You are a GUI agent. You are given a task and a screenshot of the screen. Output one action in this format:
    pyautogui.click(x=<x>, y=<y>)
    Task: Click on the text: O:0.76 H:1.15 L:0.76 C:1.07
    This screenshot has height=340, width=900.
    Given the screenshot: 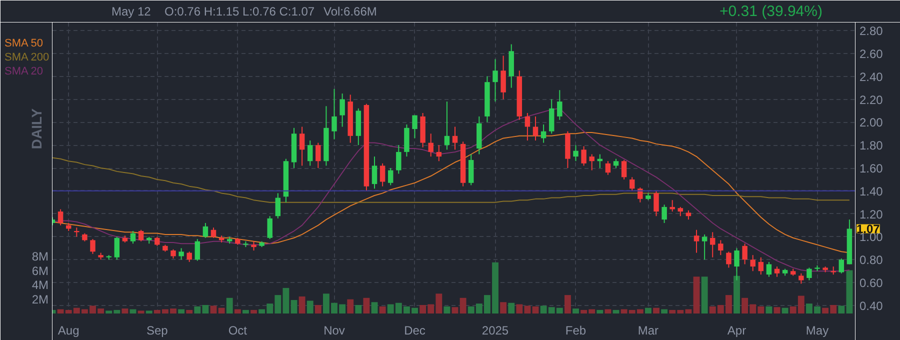 What is the action you would take?
    pyautogui.click(x=239, y=11)
    